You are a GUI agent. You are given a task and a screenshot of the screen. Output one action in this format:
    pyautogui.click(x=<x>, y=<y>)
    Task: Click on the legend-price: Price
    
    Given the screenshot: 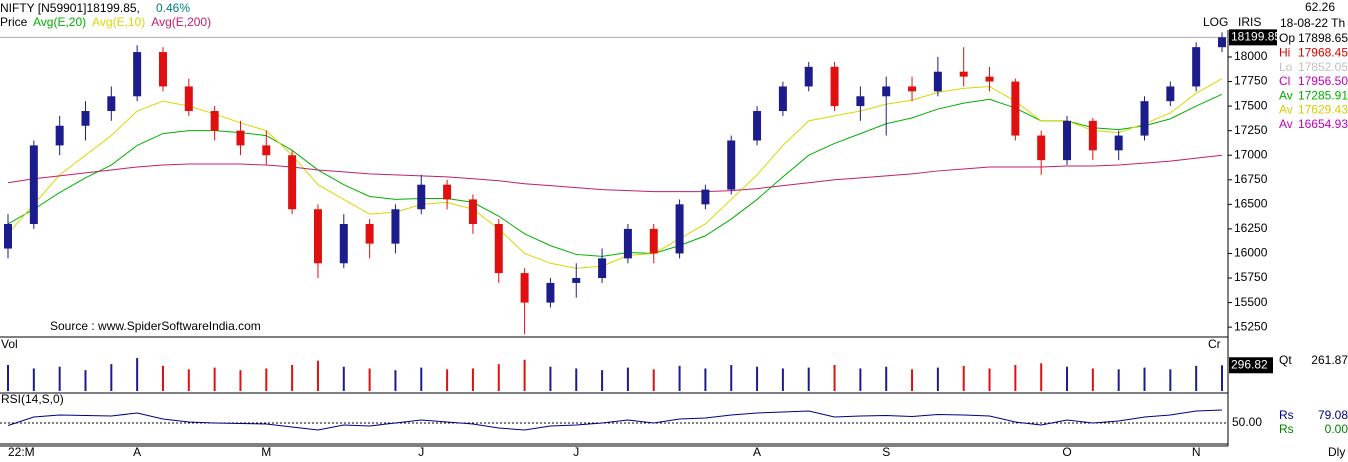 What is the action you would take?
    pyautogui.click(x=14, y=22)
    